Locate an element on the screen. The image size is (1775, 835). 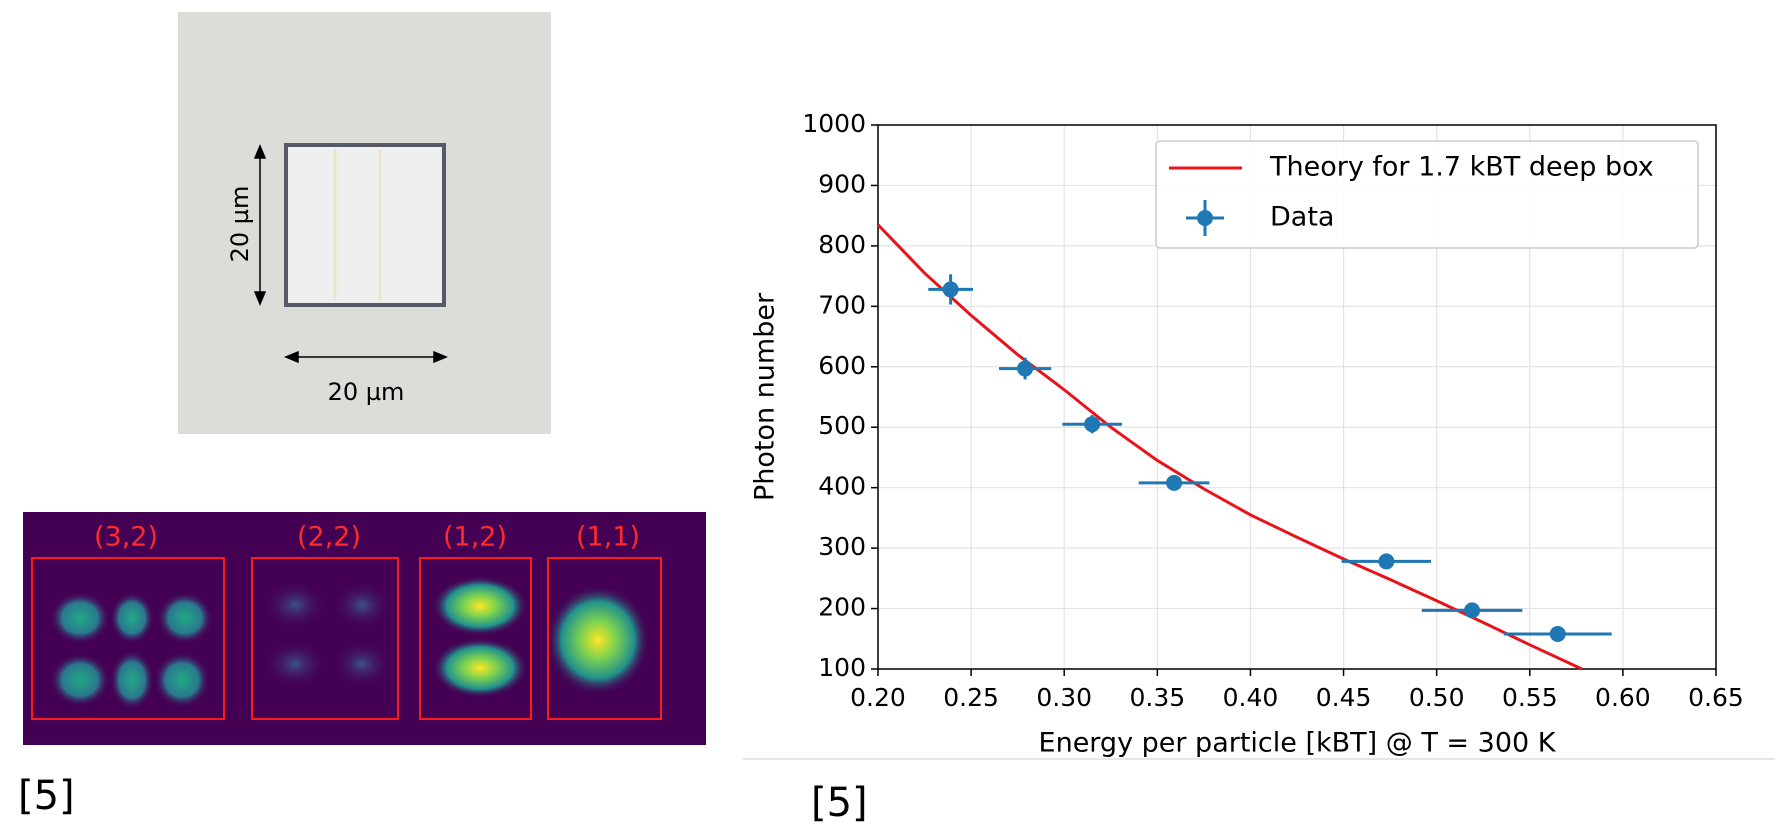
x-tick-label: 0.65 is located at coordinates (1716, 697).